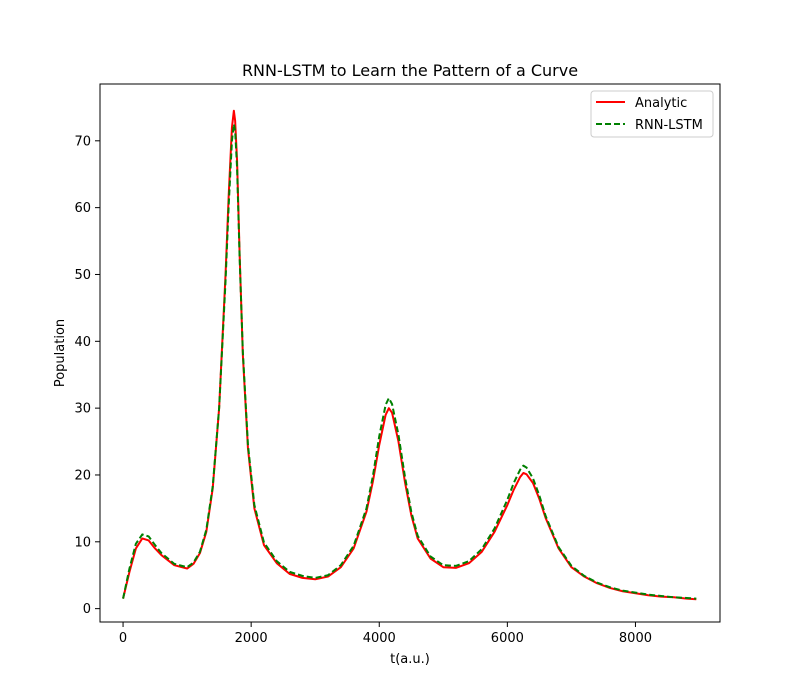 Image resolution: width=800 pixels, height=700 pixels. What do you see at coordinates (507, 638) in the screenshot?
I see `x-tick-label: 6000` at bounding box center [507, 638].